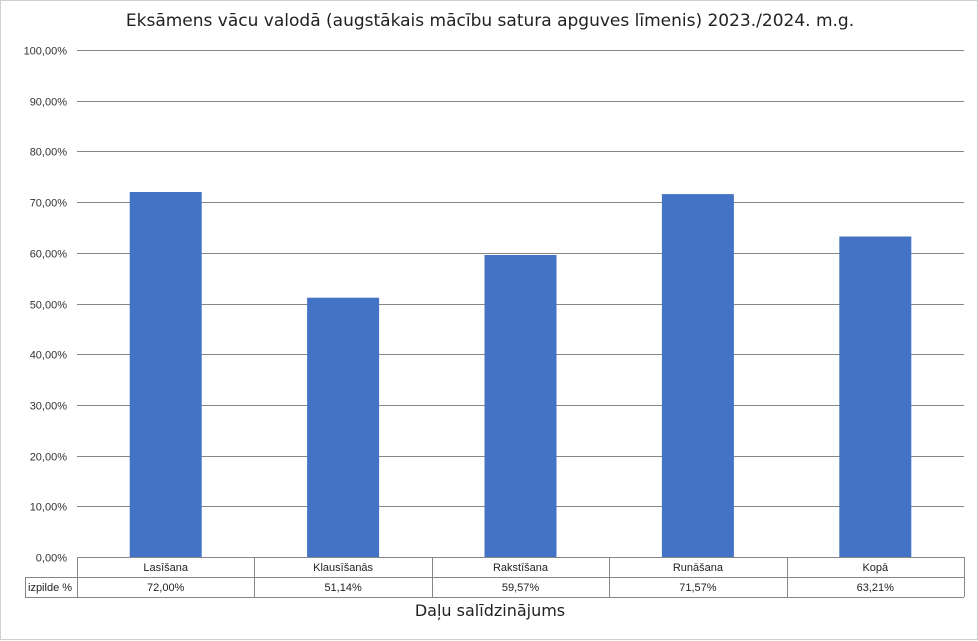 The width and height of the screenshot is (978, 641). Describe the element at coordinates (698, 588) in the screenshot. I see `data-label: 71,57%` at that location.